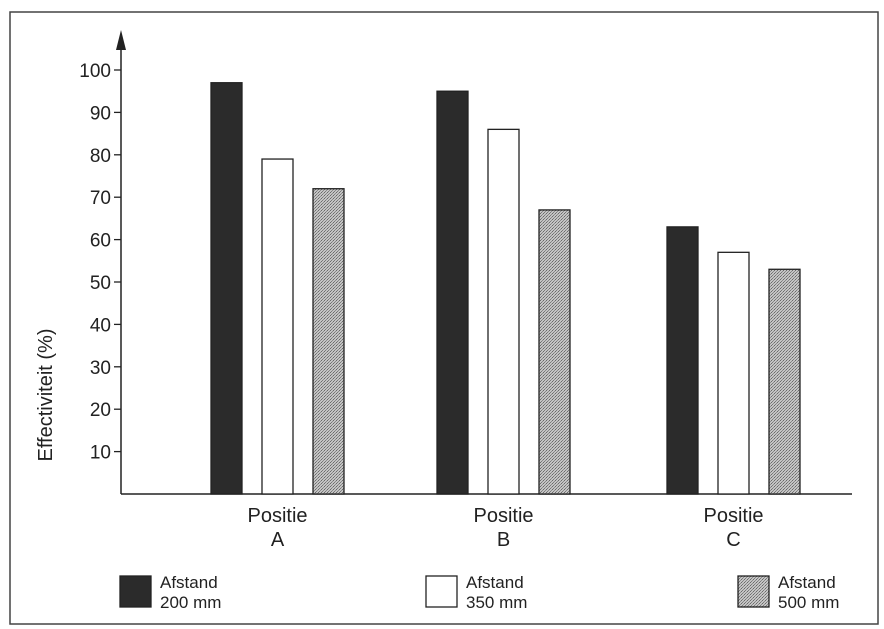 The image size is (884, 629). I want to click on y-tick-label: 50, so click(100, 283).